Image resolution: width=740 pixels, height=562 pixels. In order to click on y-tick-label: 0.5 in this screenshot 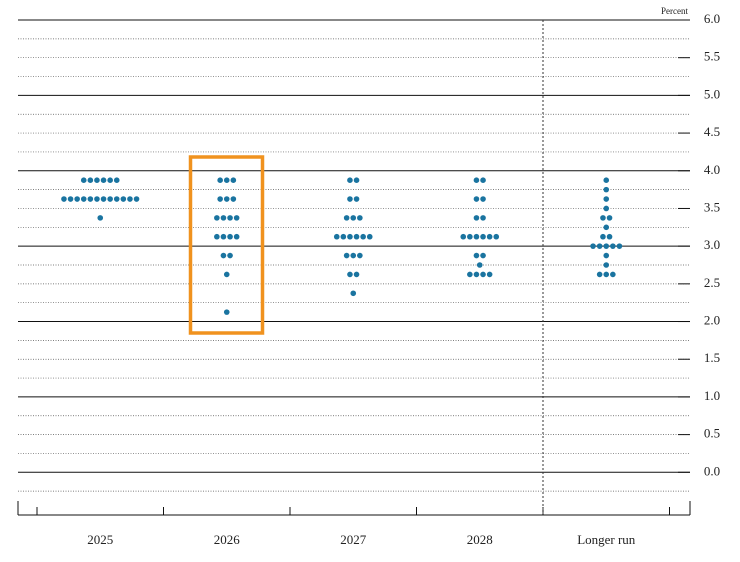, I will do `click(712, 433)`.